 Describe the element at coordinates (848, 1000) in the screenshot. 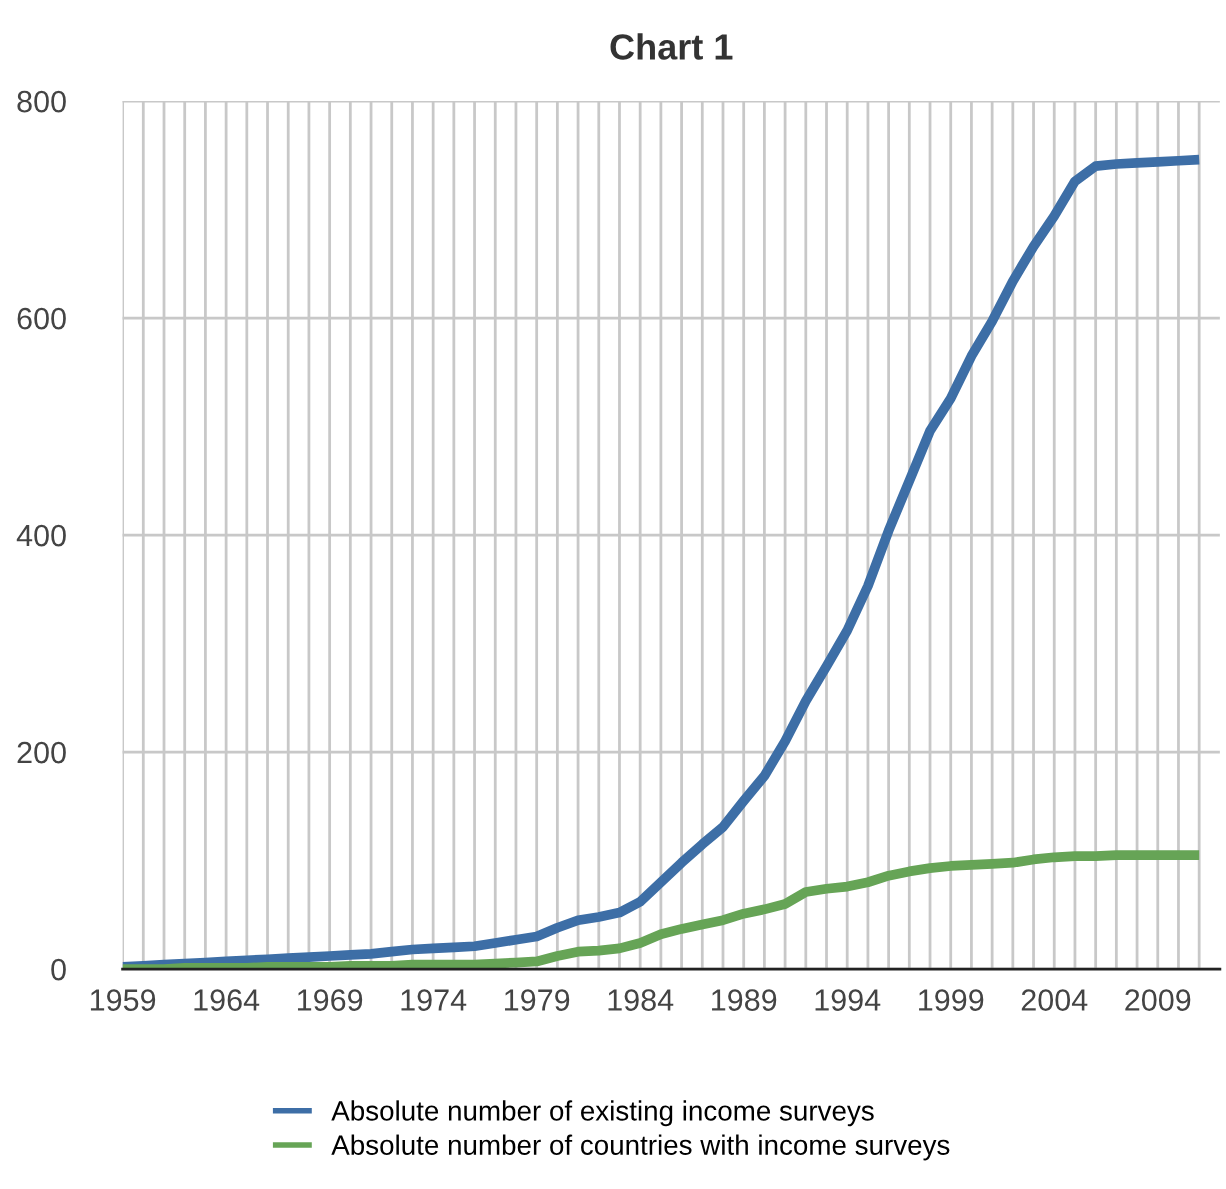

I see `x-tick-label: 1994` at that location.